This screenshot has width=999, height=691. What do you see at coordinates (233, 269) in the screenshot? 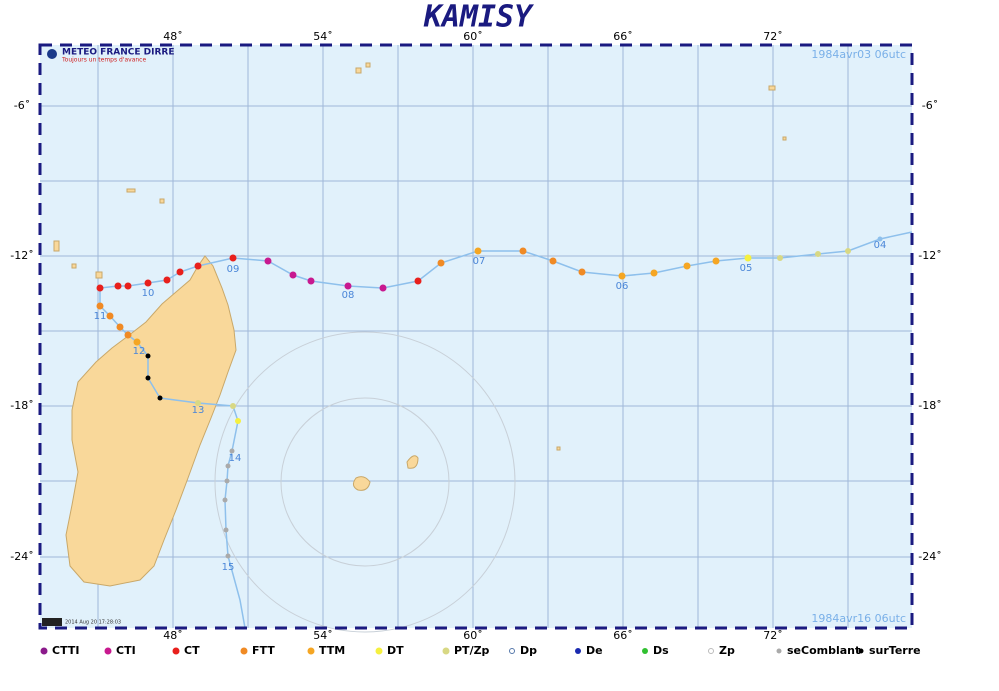
I see `day-label: 09` at bounding box center [233, 269].